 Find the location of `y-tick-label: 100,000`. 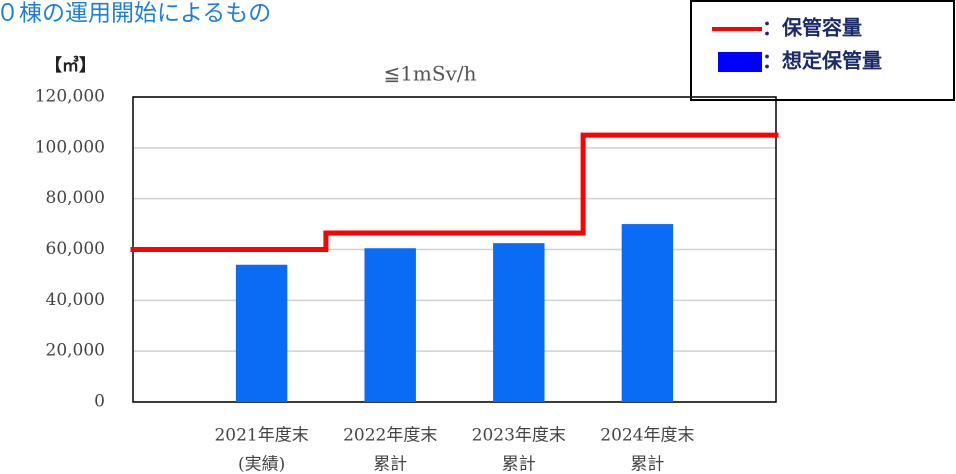

y-tick-label: 100,000 is located at coordinates (70, 147).